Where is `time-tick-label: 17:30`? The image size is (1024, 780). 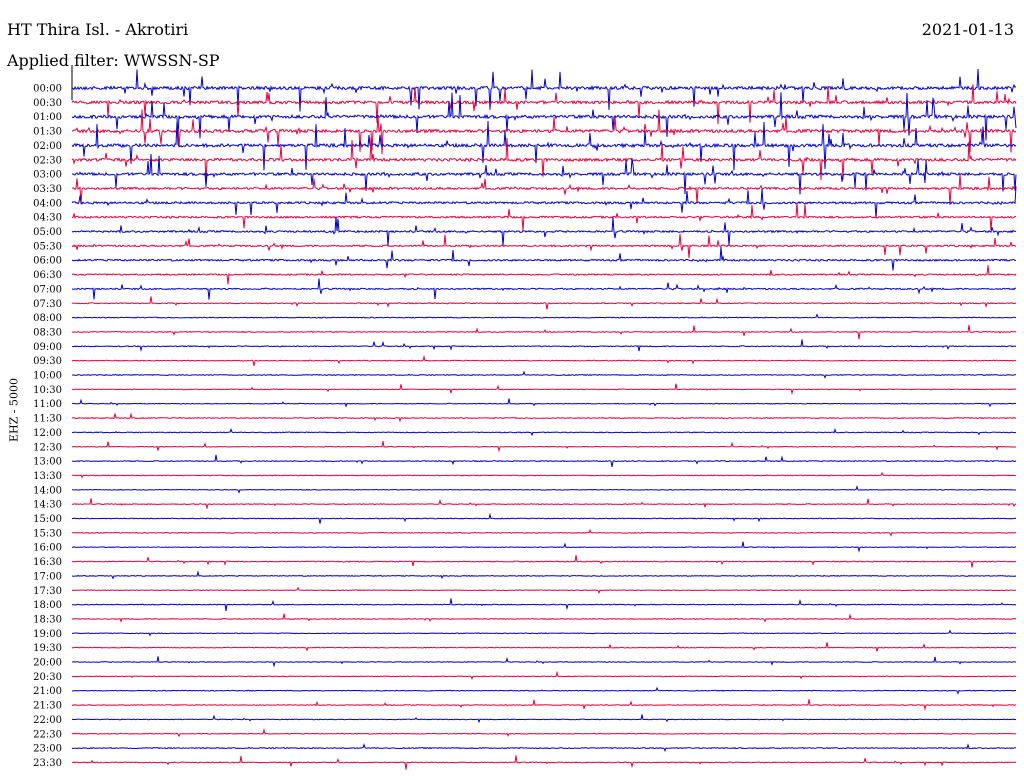
time-tick-label: 17:30 is located at coordinates (47, 591).